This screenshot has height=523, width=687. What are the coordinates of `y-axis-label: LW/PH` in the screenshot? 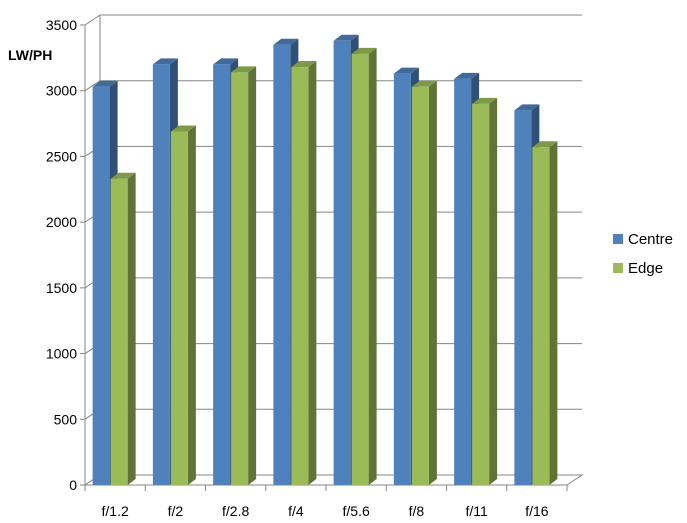 It's located at (30, 55).